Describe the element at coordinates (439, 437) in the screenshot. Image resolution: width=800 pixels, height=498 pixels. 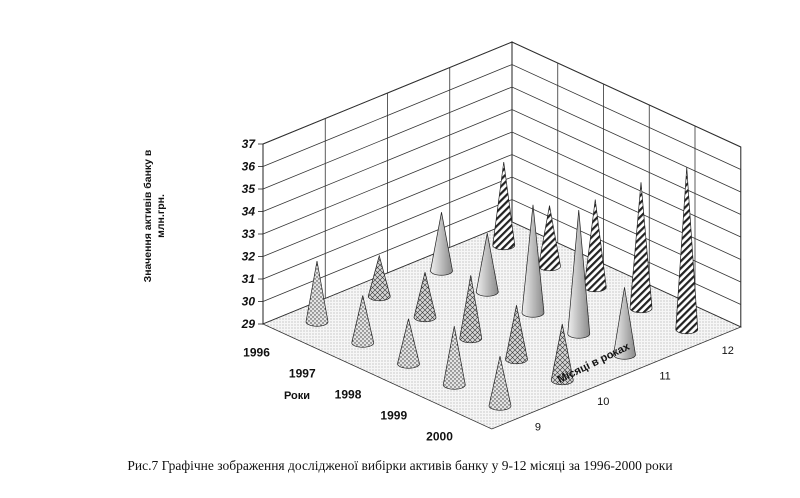
I see `year-tick-label: 2000` at that location.